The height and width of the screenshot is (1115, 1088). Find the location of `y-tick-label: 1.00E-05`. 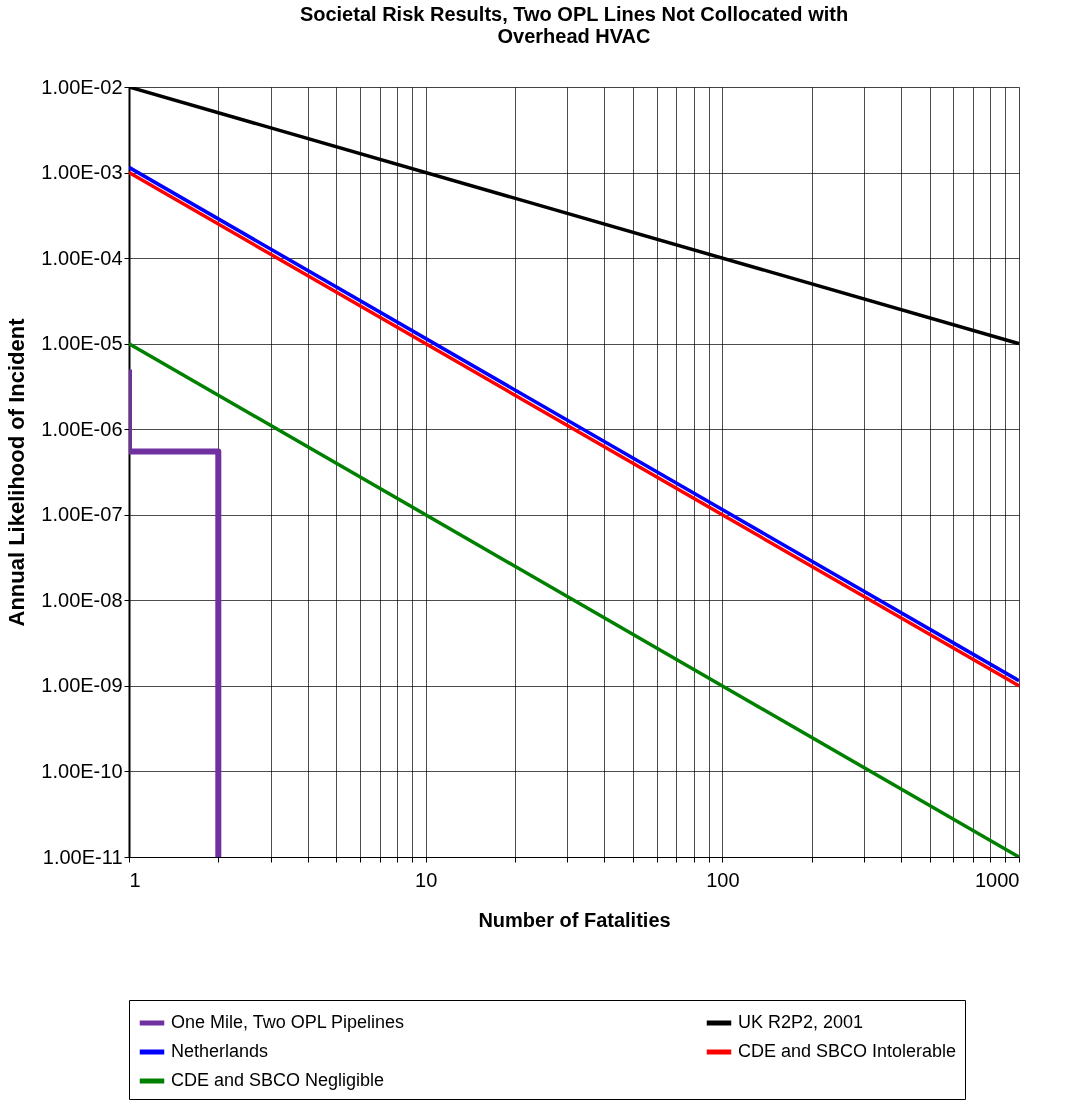

y-tick-label: 1.00E-05 is located at coordinates (82, 343).